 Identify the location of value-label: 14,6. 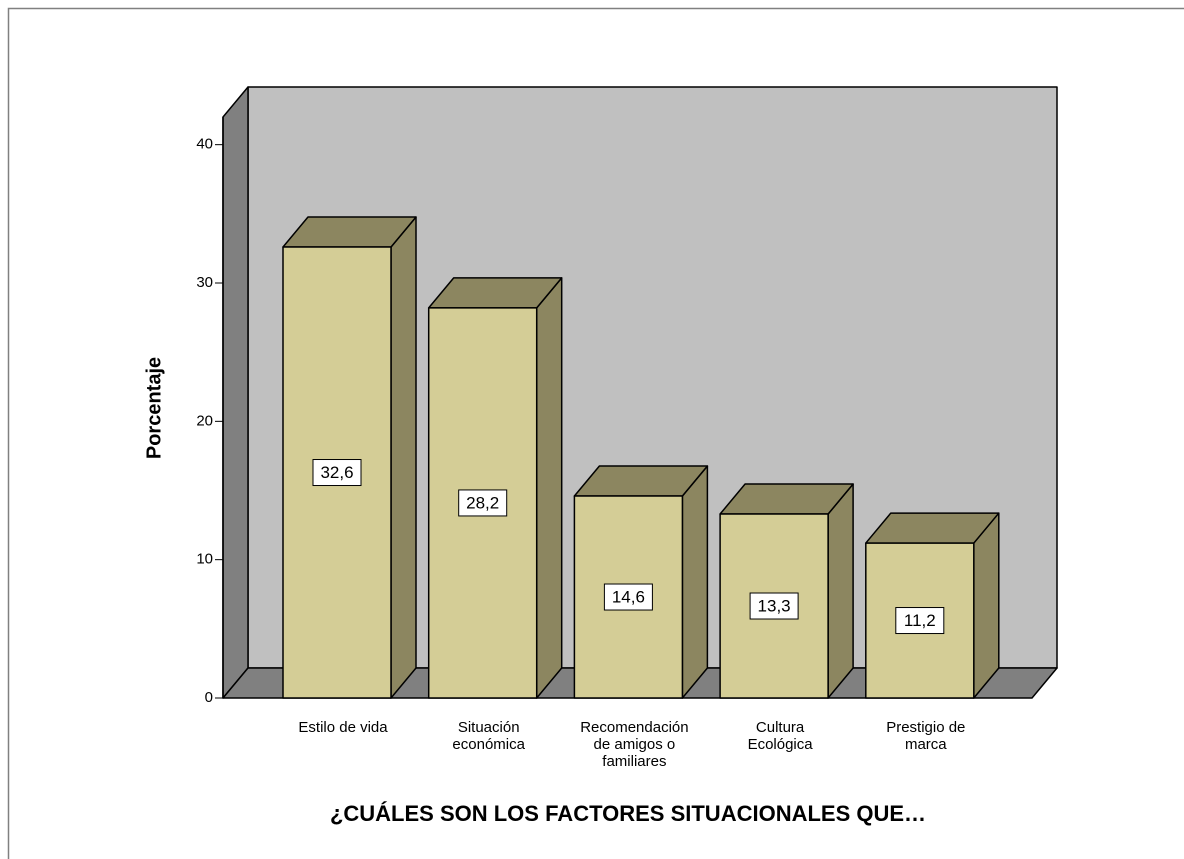
(628, 597).